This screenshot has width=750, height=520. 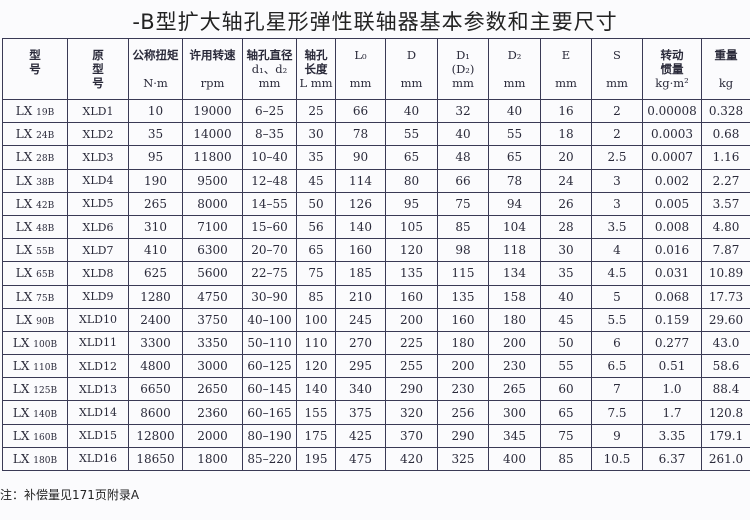 What do you see at coordinates (35, 296) in the screenshot?
I see `model-cell: LX 75B` at bounding box center [35, 296].